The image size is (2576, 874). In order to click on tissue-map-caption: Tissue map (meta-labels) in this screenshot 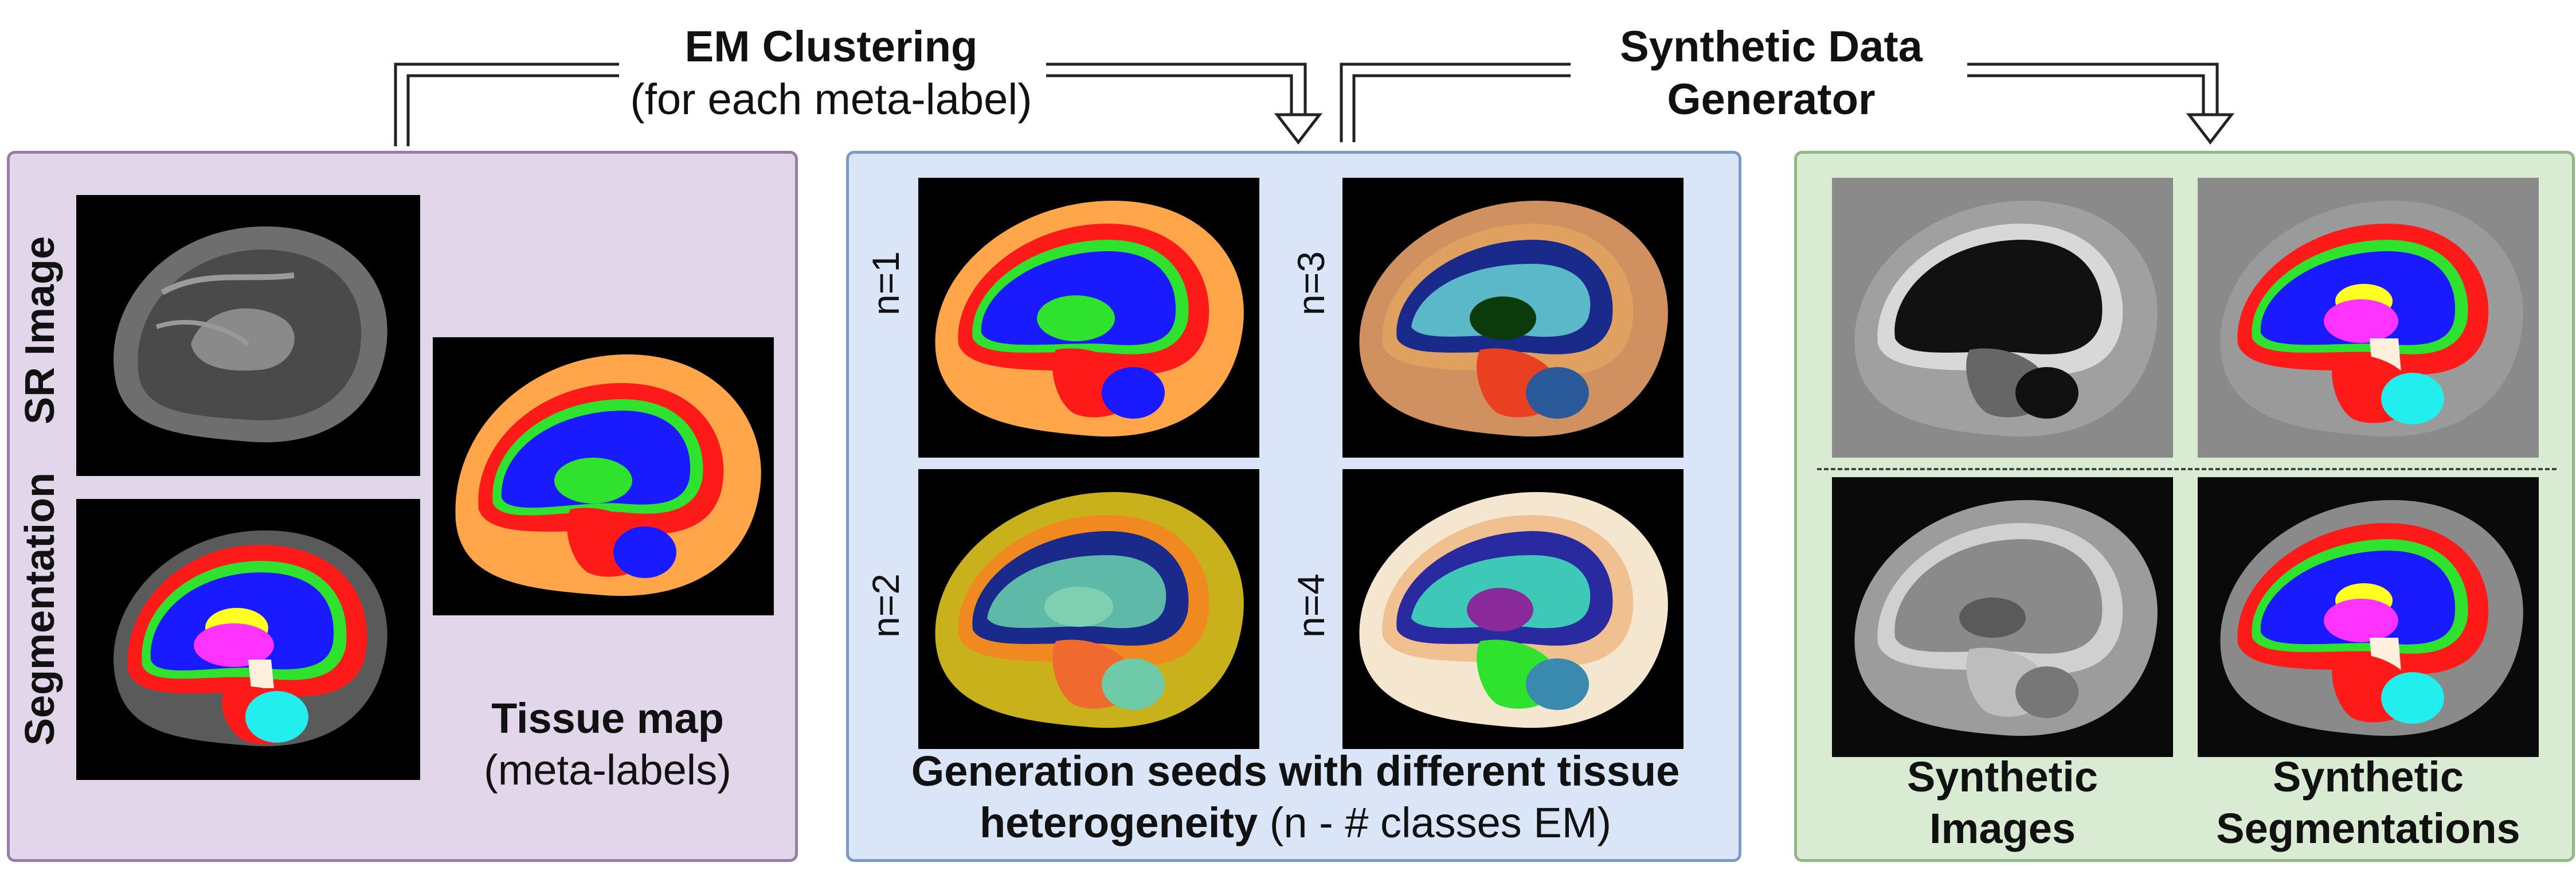, I will do `click(608, 745)`.